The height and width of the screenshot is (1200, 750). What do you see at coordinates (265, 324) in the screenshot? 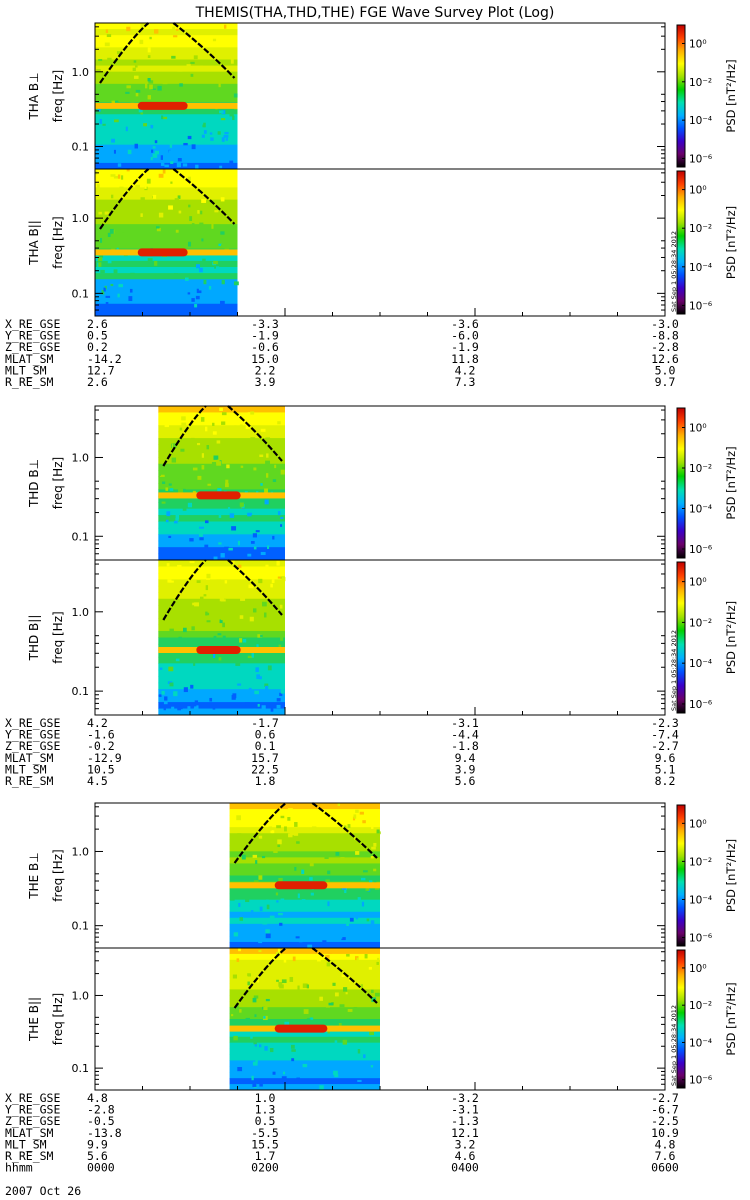
I see `ephemeris-value: -3.3` at bounding box center [265, 324].